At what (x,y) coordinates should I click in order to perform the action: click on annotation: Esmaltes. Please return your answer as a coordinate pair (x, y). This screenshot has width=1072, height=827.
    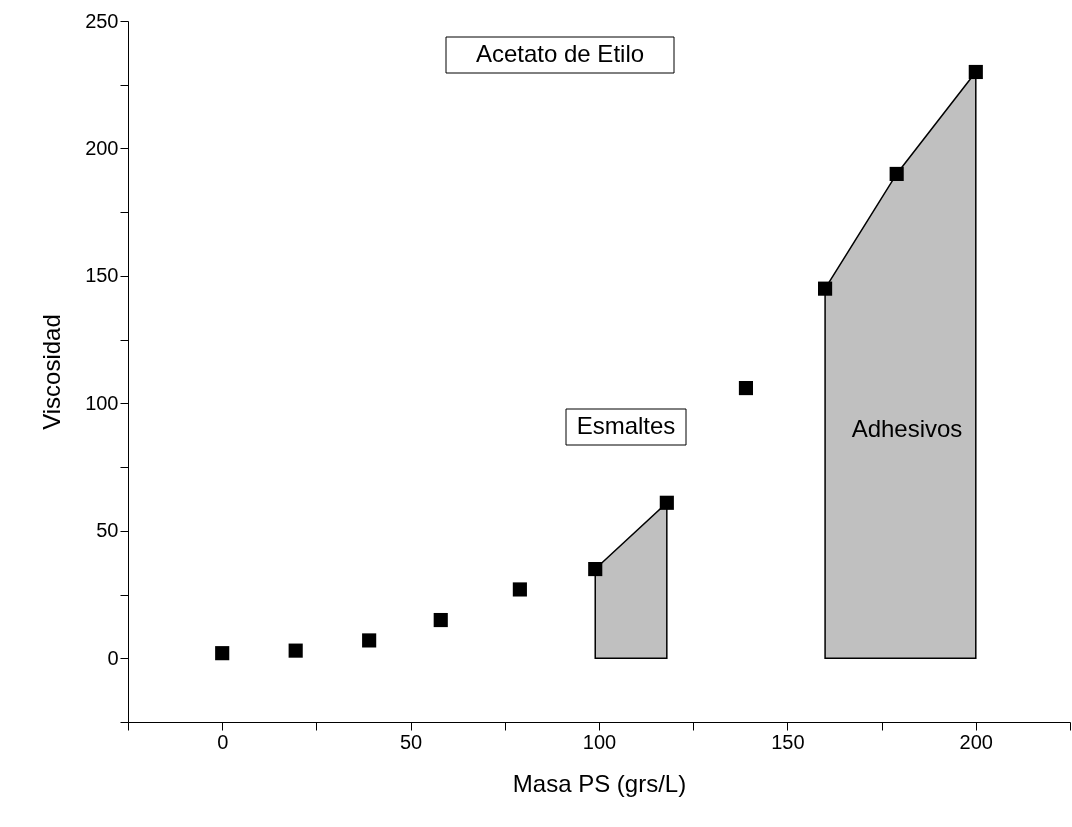
    Looking at the image, I should click on (626, 425).